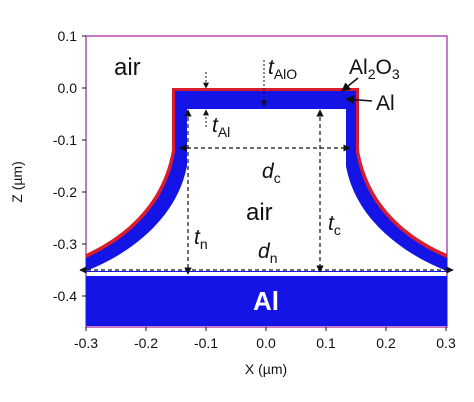  What do you see at coordinates (86, 343) in the screenshot?
I see `x-tick-label: -0.3` at bounding box center [86, 343].